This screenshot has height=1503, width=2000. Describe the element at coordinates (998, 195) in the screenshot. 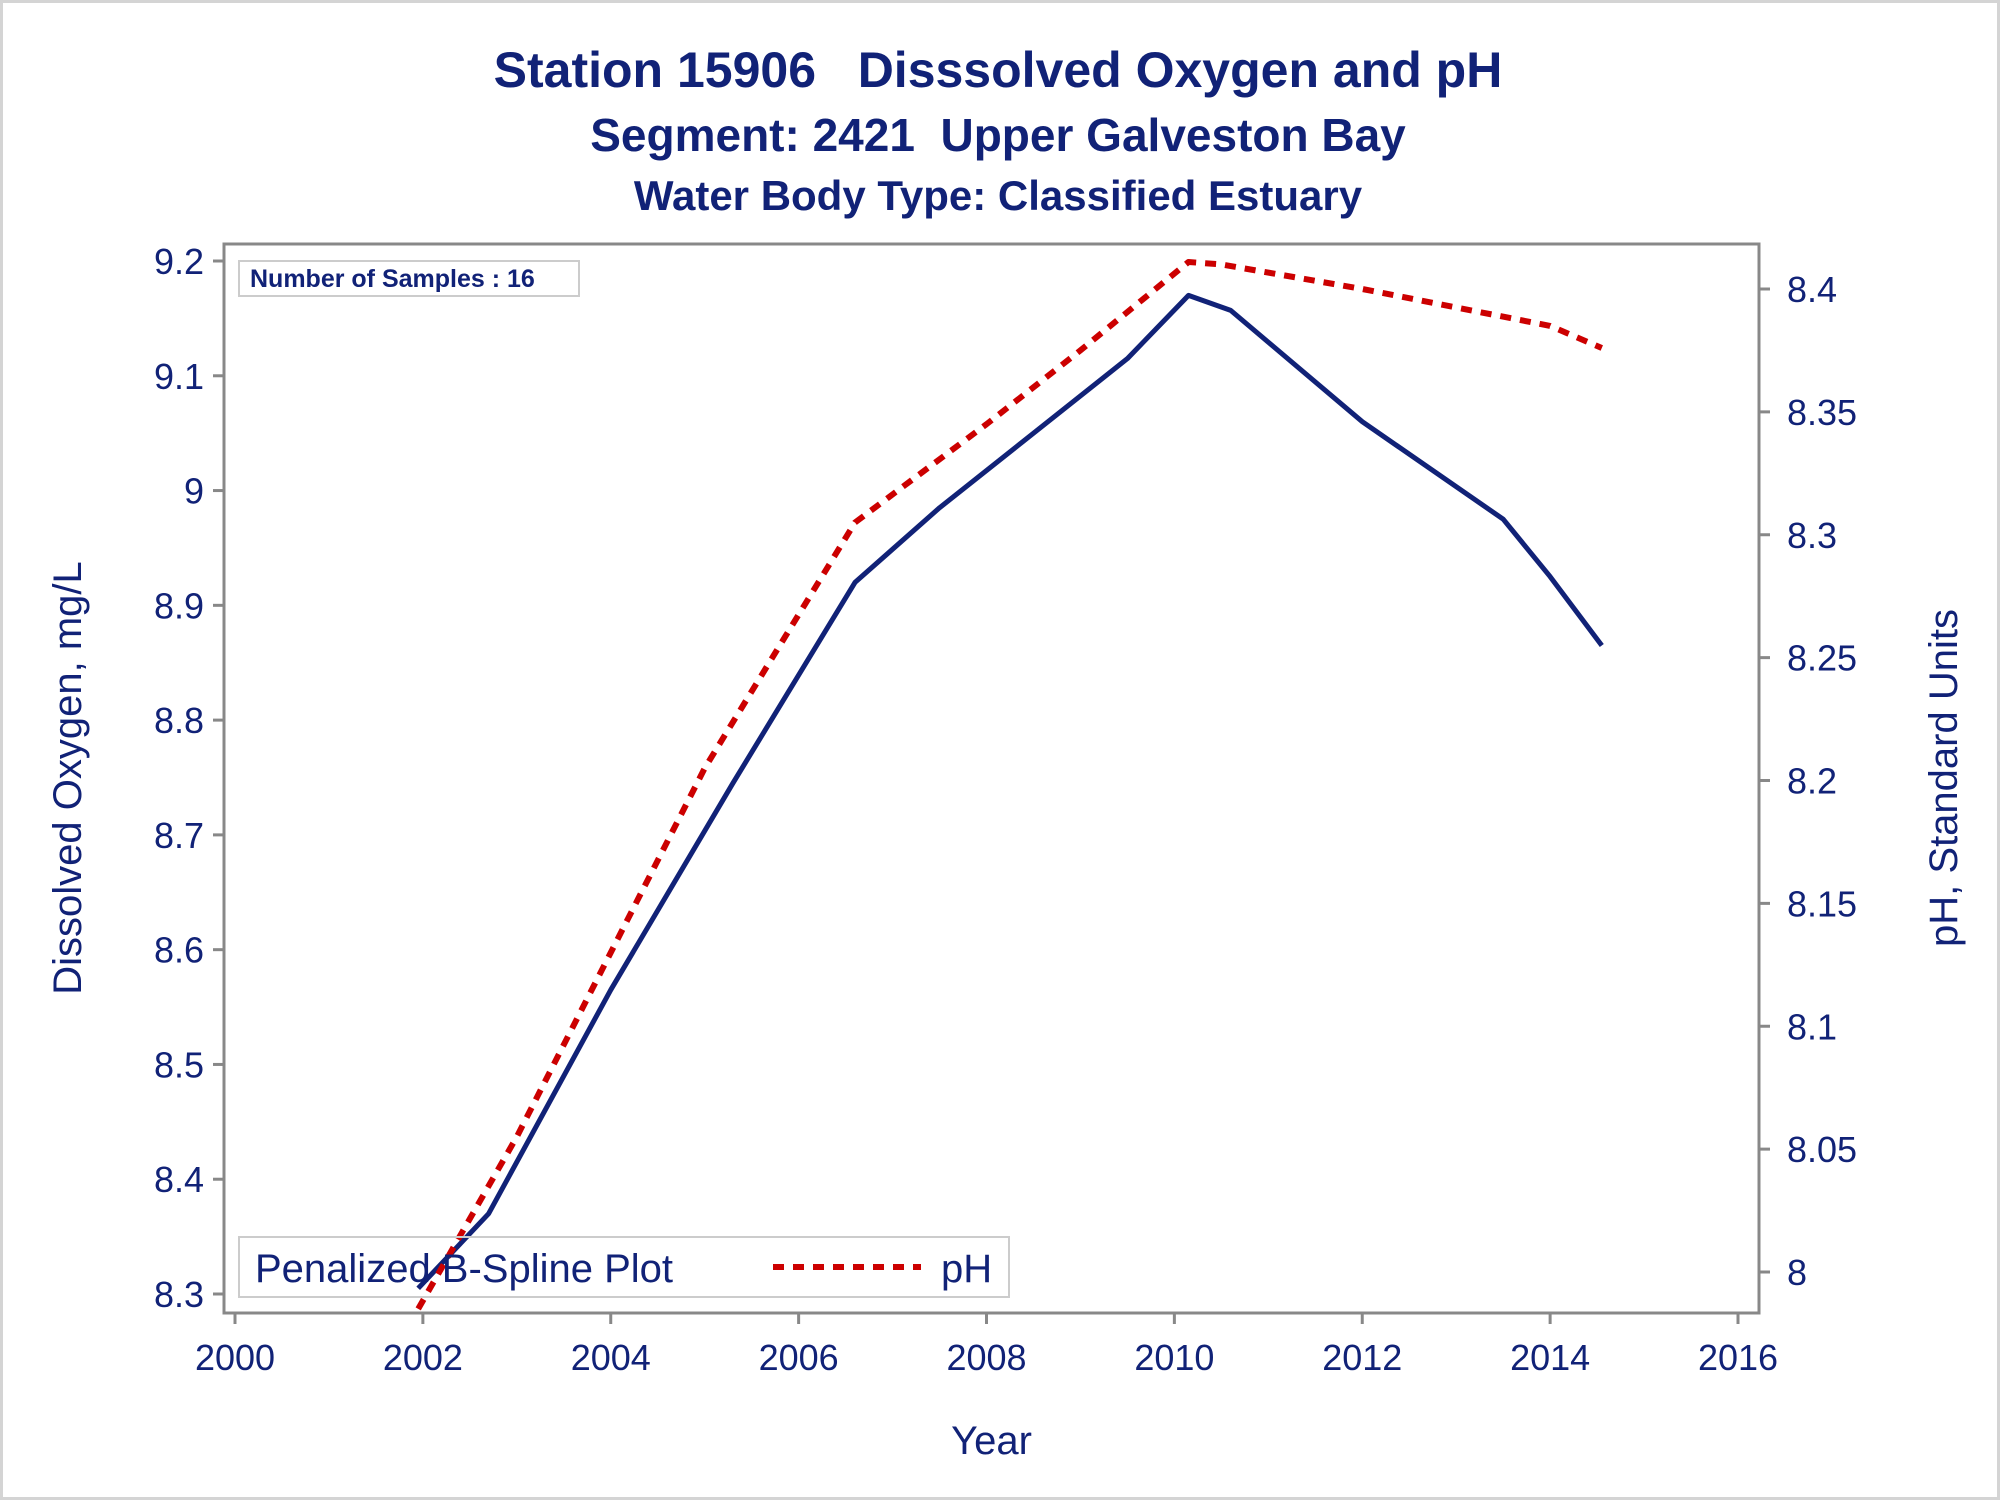

I see `chart-subtitle-water-body: Water Body Type: Classified Estuary` at that location.